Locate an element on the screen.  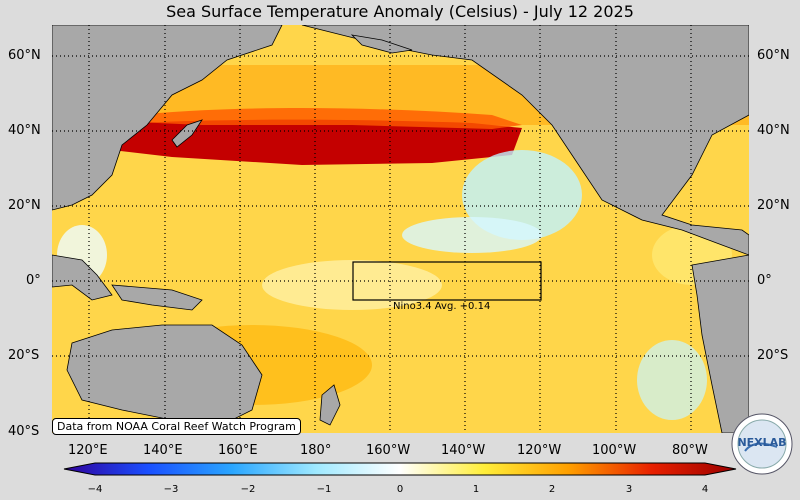
colorbar-tick: −4 is located at coordinates (95, 489).